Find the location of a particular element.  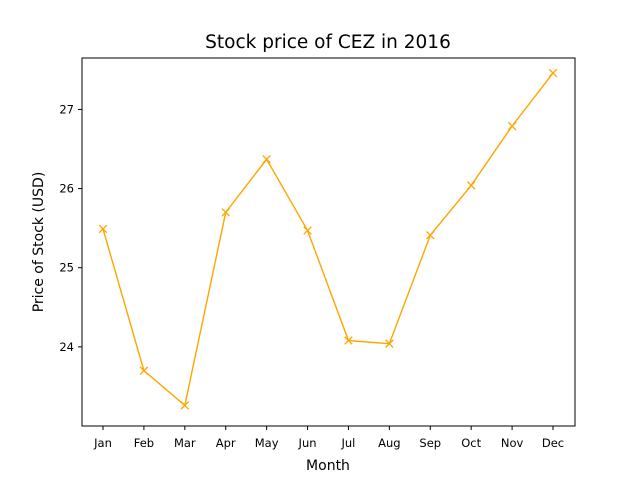

y-tick-label: 24 is located at coordinates (66, 347).